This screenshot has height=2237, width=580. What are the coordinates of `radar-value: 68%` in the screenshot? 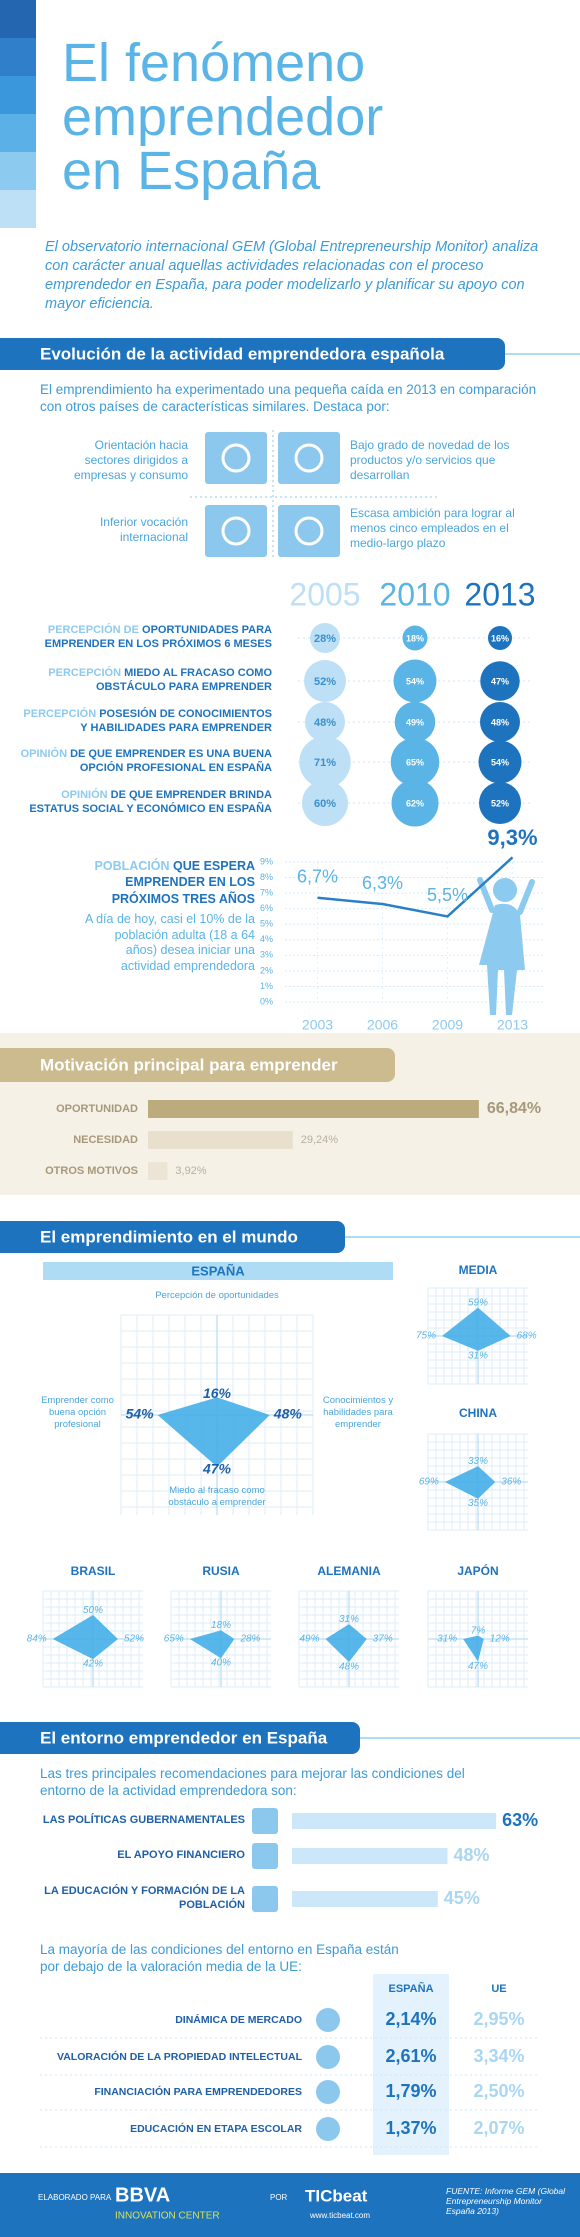 It's located at (527, 1336).